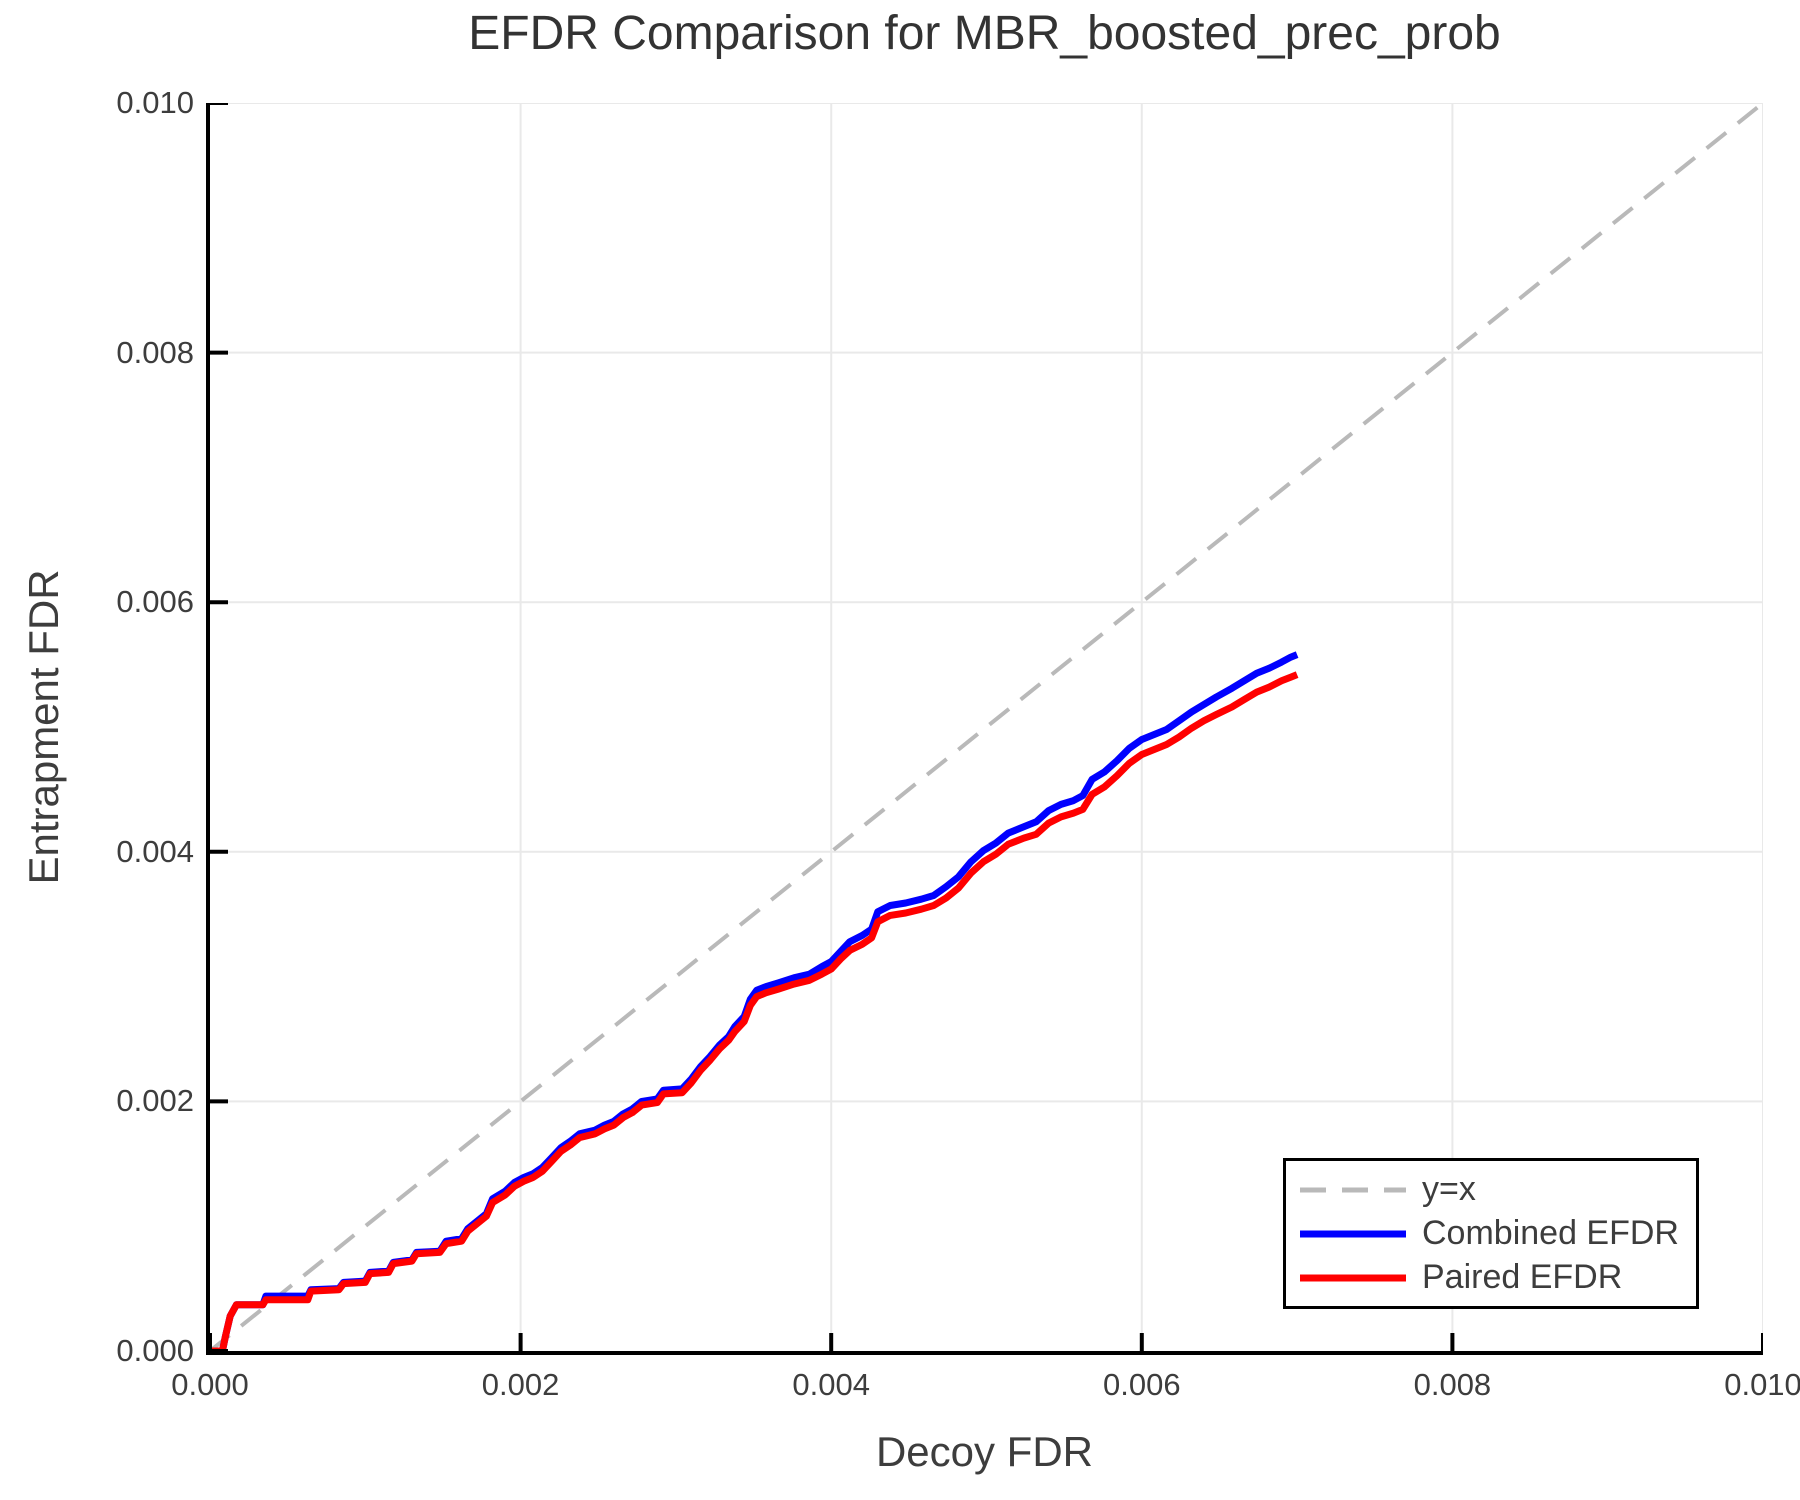  What do you see at coordinates (155, 352) in the screenshot?
I see `y-tick-label: 0.008` at bounding box center [155, 352].